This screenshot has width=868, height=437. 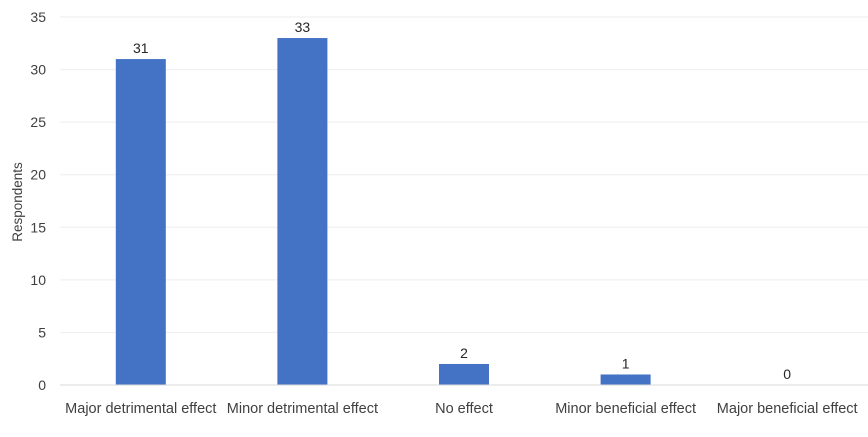 What do you see at coordinates (626, 363) in the screenshot?
I see `data-label: 1` at bounding box center [626, 363].